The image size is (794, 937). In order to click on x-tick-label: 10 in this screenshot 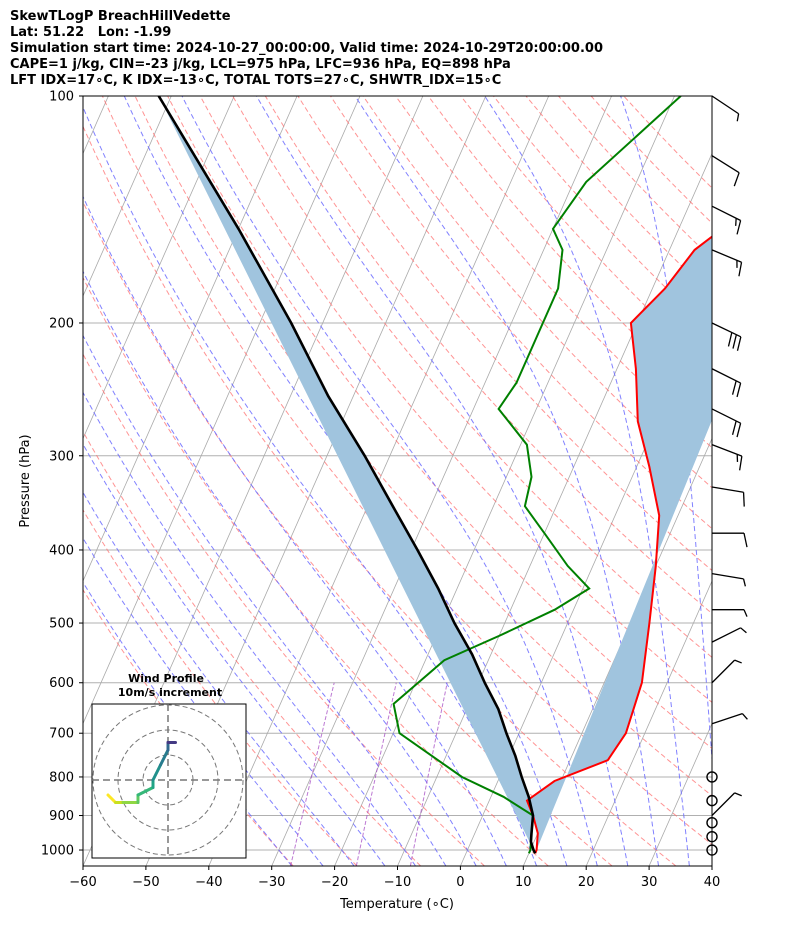, I will do `click(523, 882)`.